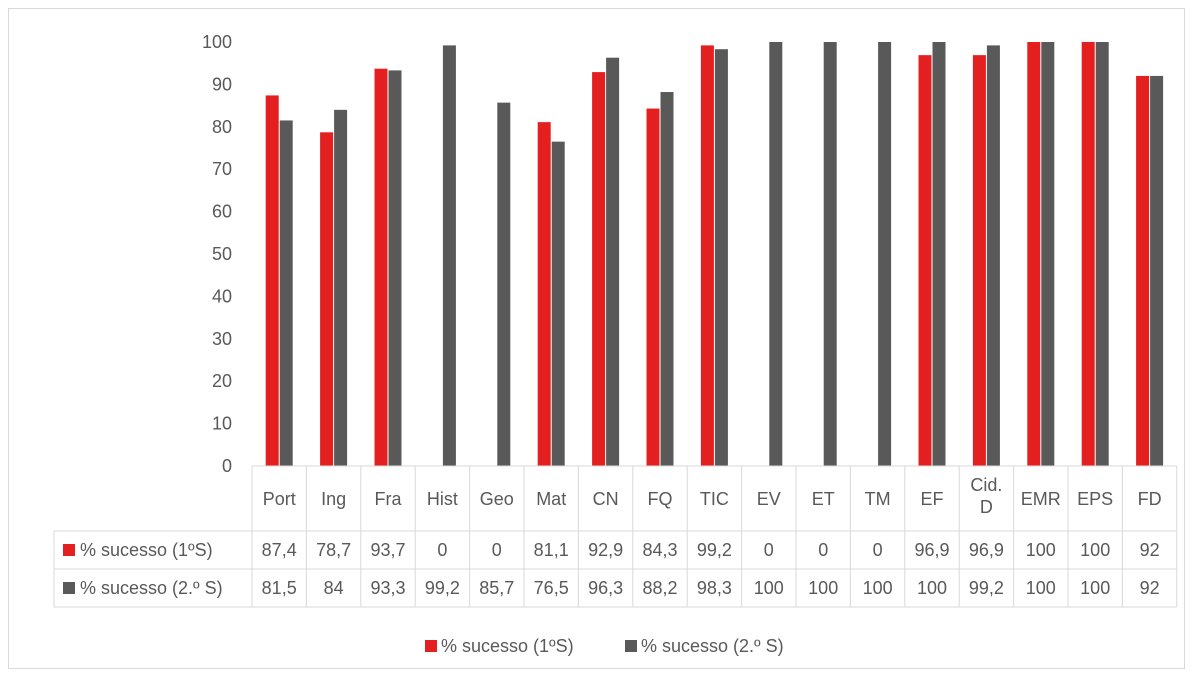  What do you see at coordinates (931, 499) in the screenshot?
I see `x-tick-label: EF` at bounding box center [931, 499].